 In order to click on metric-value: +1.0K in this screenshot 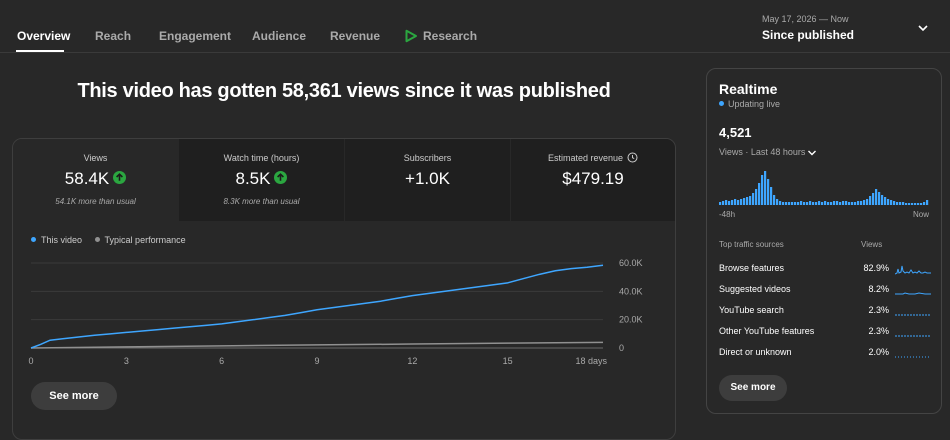, I will do `click(427, 178)`.